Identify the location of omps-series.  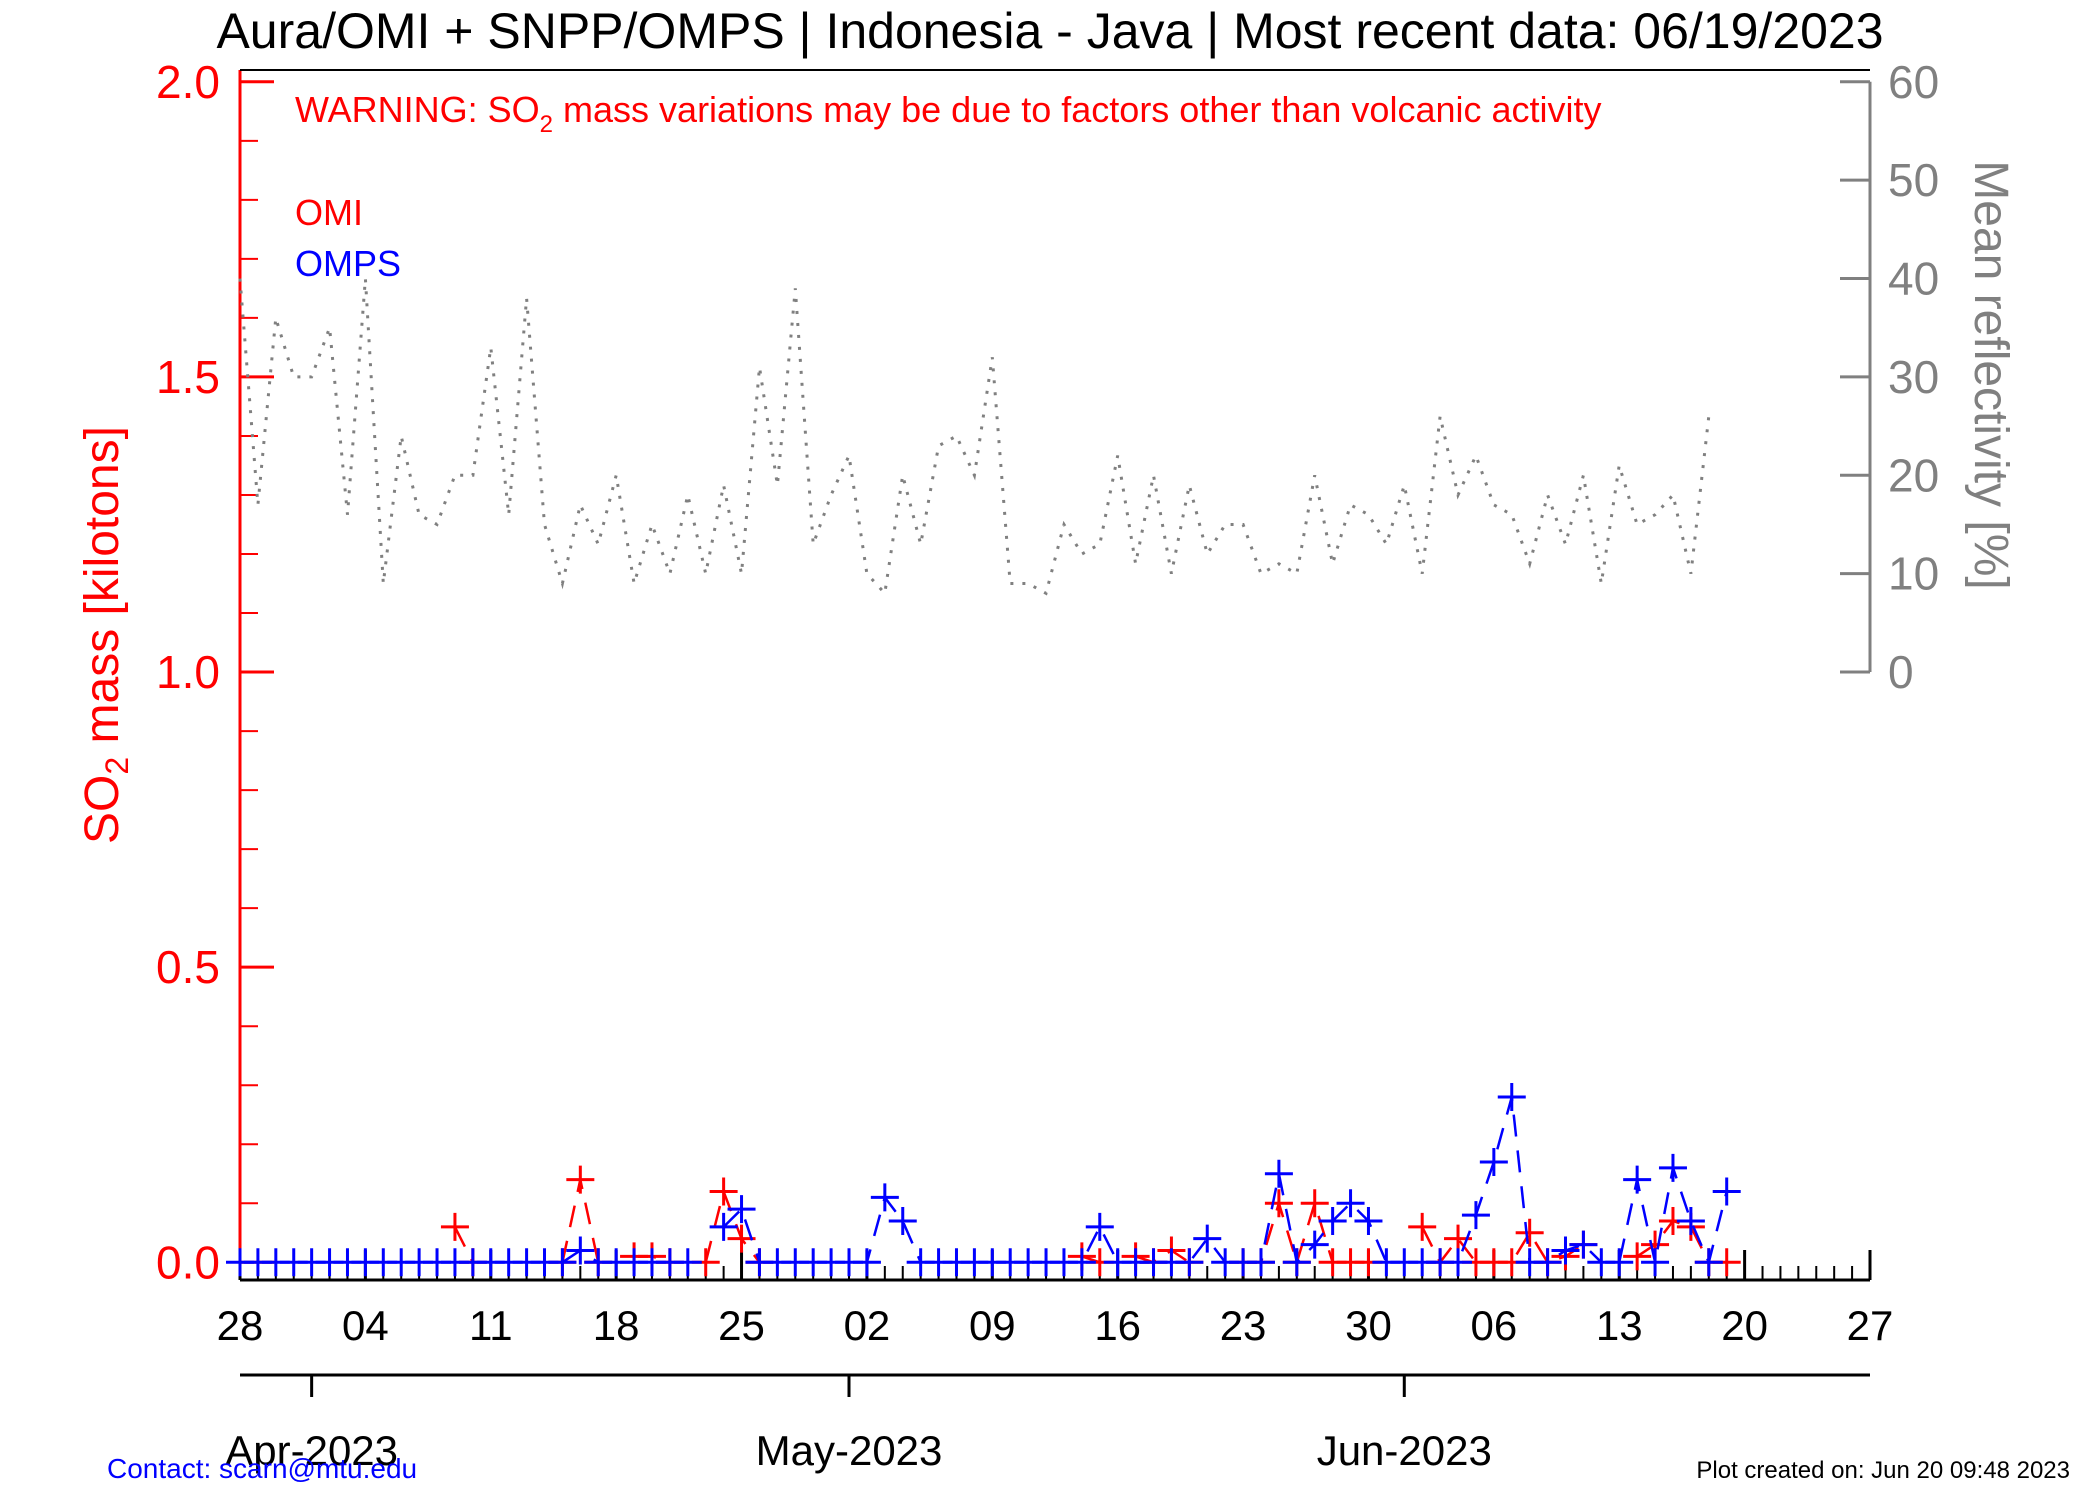
(983, 1180).